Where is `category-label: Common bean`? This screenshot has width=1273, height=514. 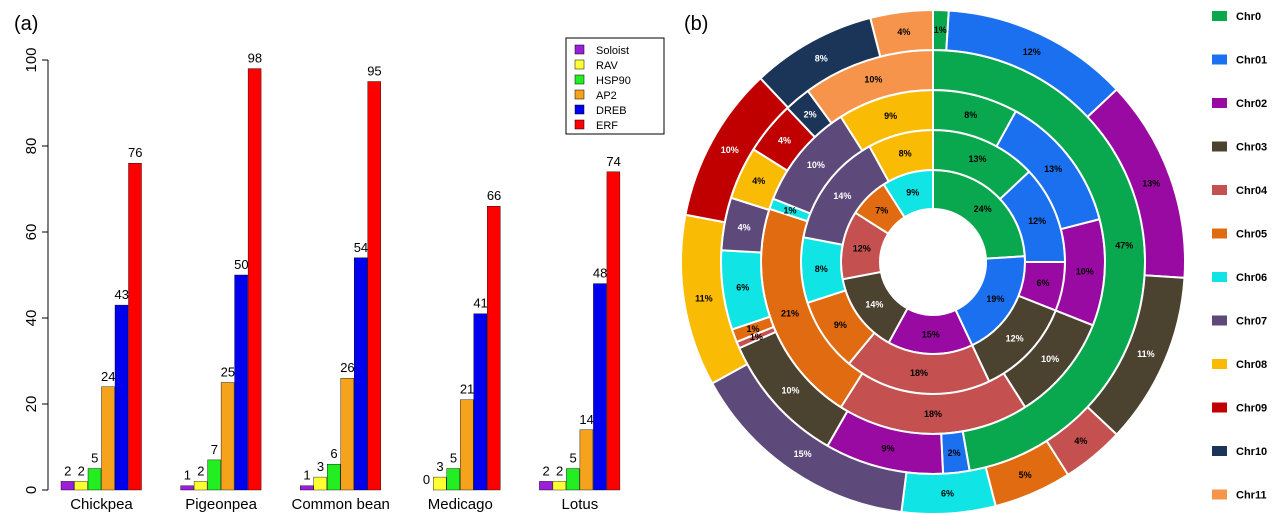 category-label: Common bean is located at coordinates (341, 504).